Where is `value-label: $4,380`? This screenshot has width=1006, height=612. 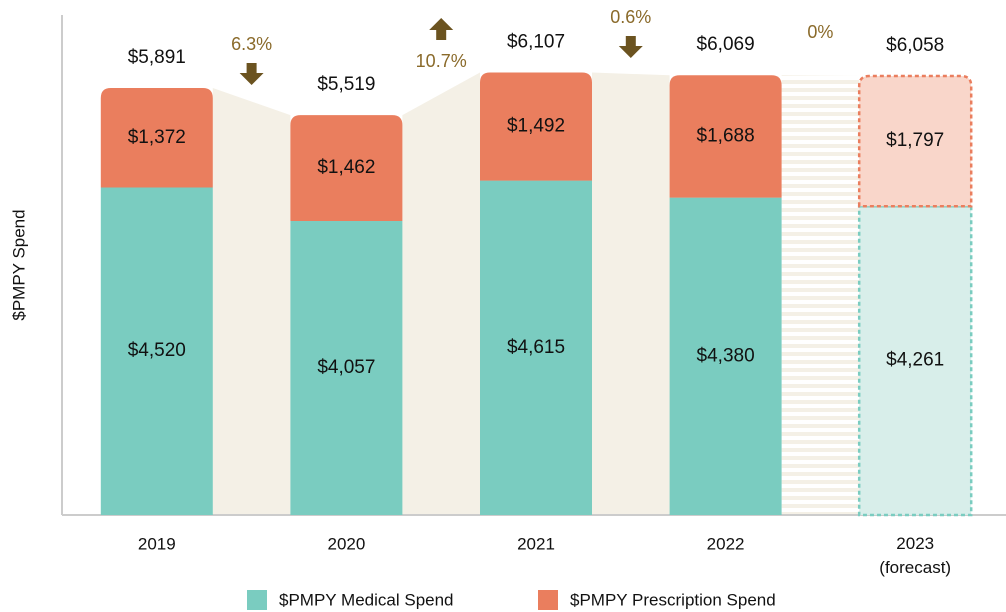
value-label: $4,380 is located at coordinates (726, 355).